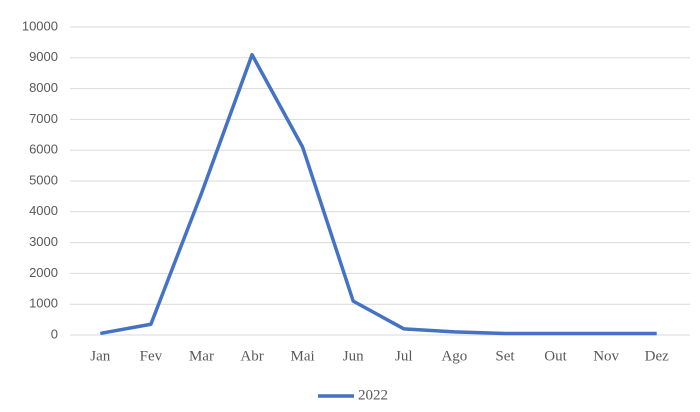 This screenshot has height=412, width=700. I want to click on y-tick-label: 3000, so click(43, 241).